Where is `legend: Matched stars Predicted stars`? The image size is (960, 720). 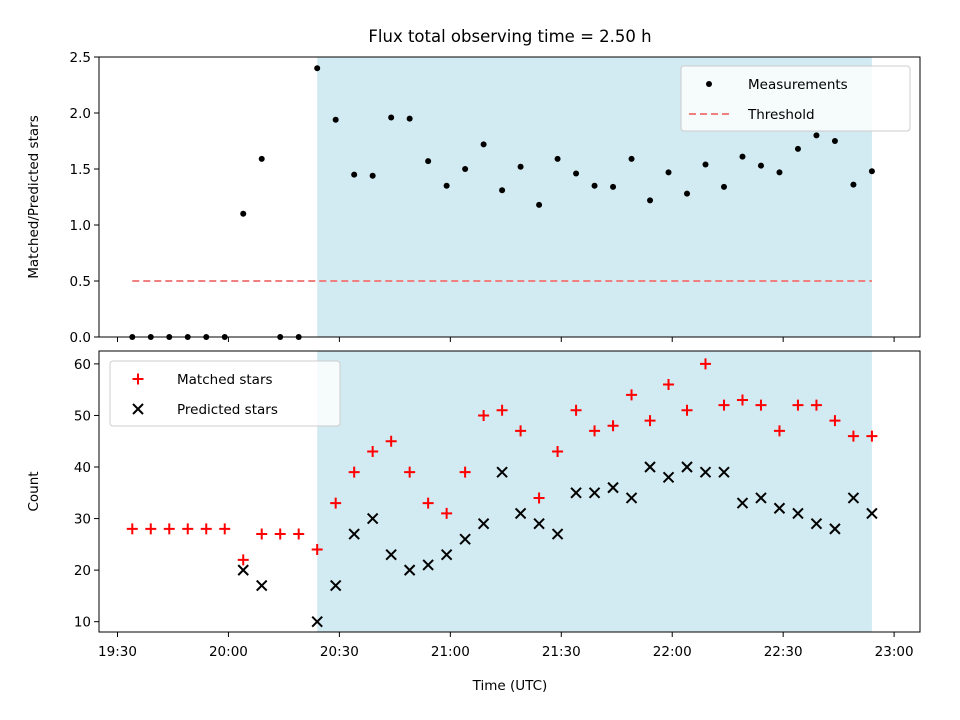 legend: Matched stars Predicted stars is located at coordinates (225, 393).